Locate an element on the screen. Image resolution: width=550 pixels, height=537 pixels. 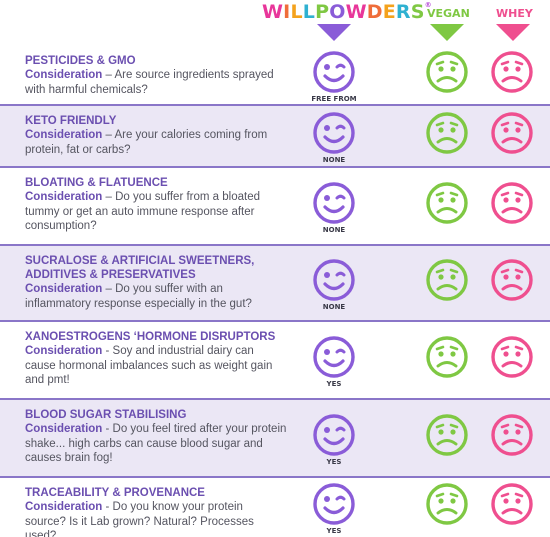
row-title: BLOOD SUGAR STABILISING is located at coordinates (106, 415).